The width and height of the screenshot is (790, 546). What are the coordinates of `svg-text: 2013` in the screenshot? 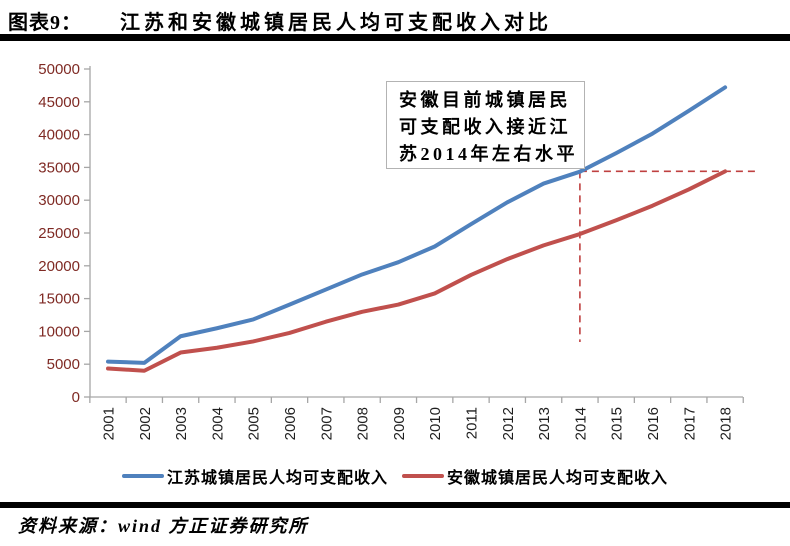 It's located at (544, 423).